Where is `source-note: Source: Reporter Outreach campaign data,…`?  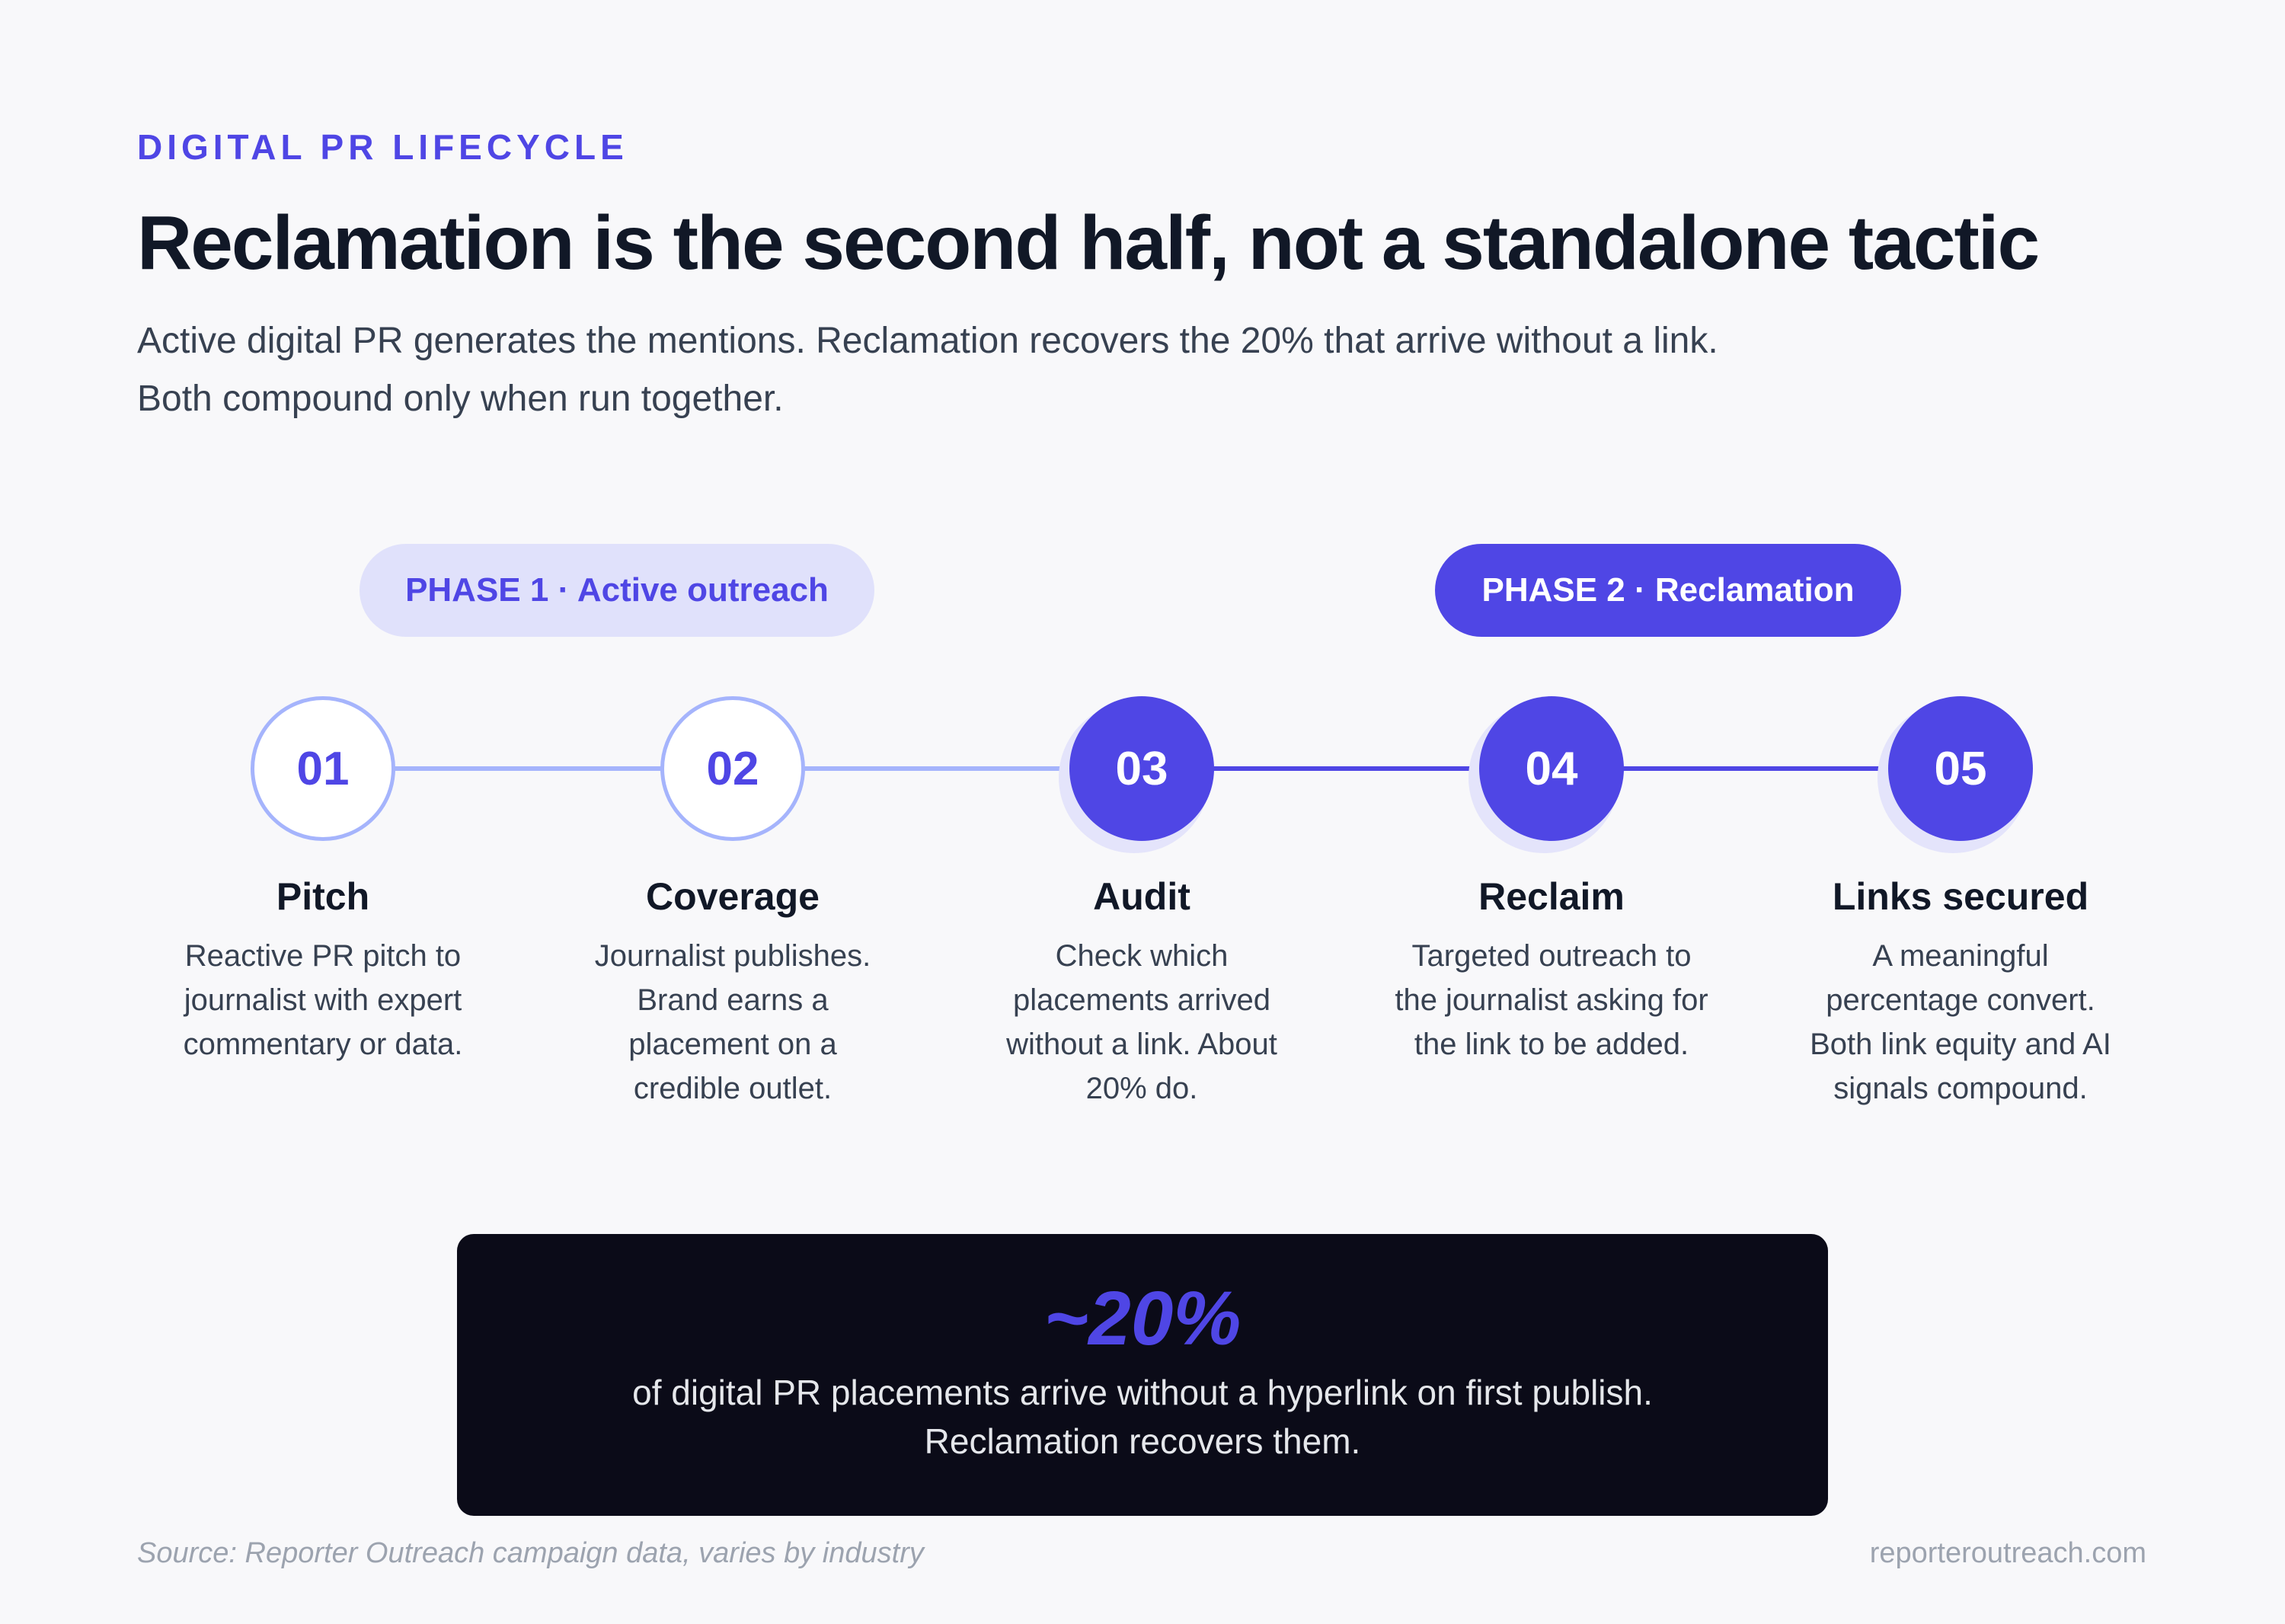
source-note: Source: Reporter Outreach campaign data,… is located at coordinates (530, 1553).